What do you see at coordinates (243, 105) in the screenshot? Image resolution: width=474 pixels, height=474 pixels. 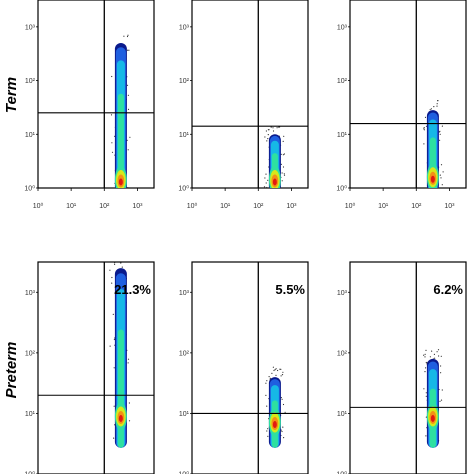 I see `panel-term-2: 10⁰ 10¹ 10² 10³ 10⁰ 10¹ 10² 10³` at bounding box center [243, 105].